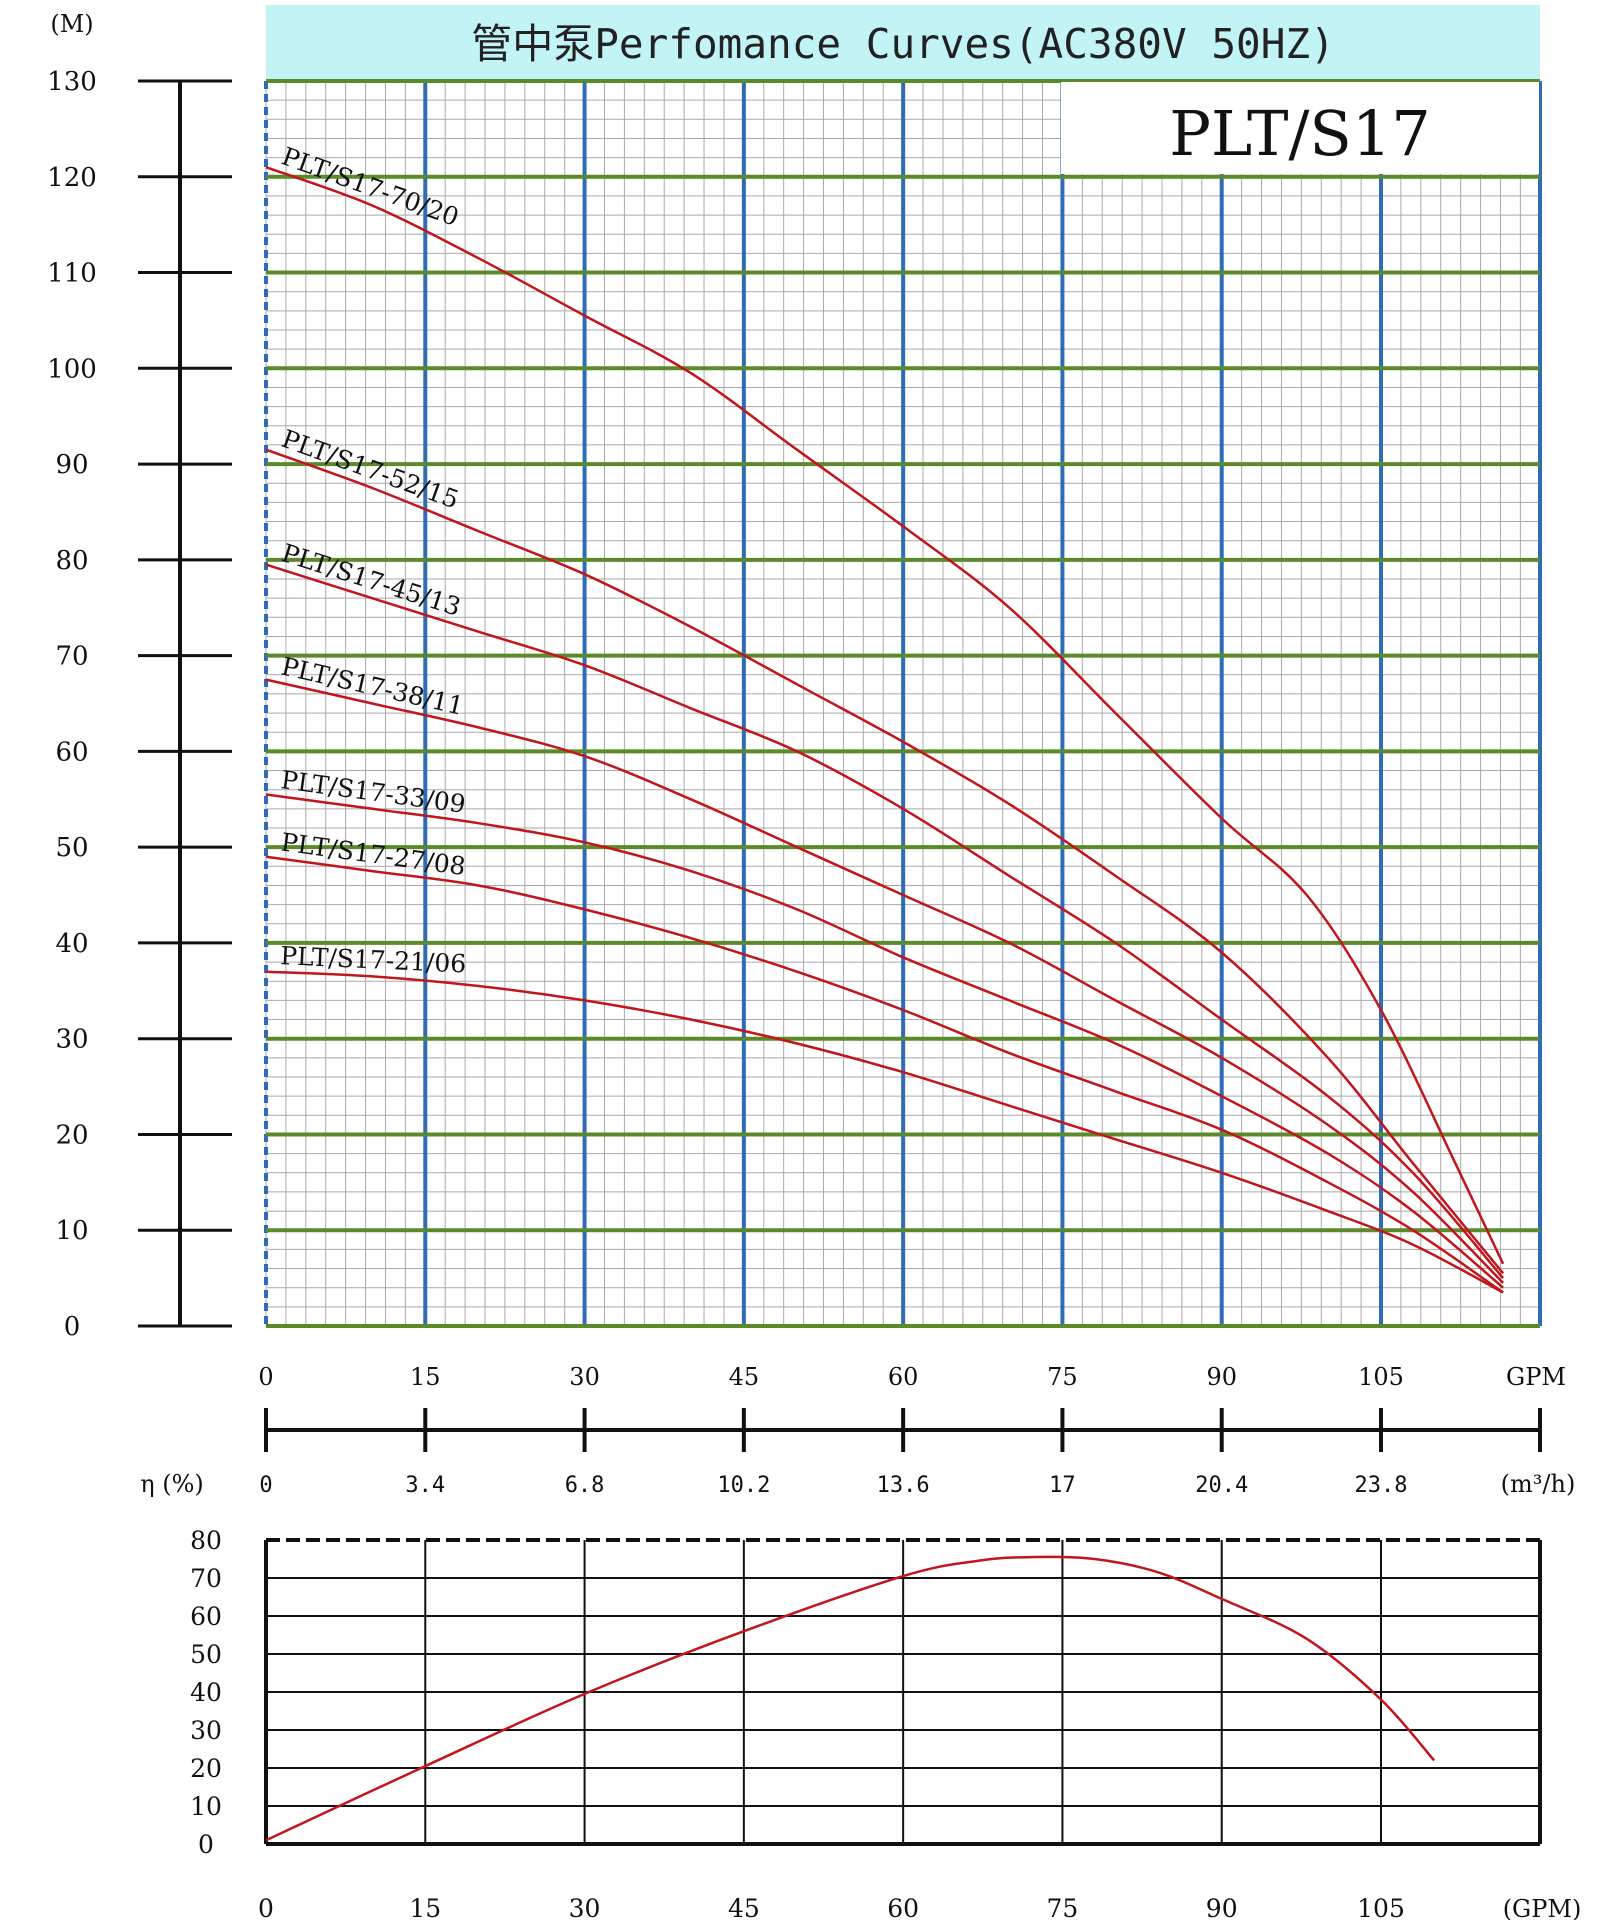  I want to click on chart-title: 管中泵Perfomance Curves(AC380V 50HZ), so click(903, 44).